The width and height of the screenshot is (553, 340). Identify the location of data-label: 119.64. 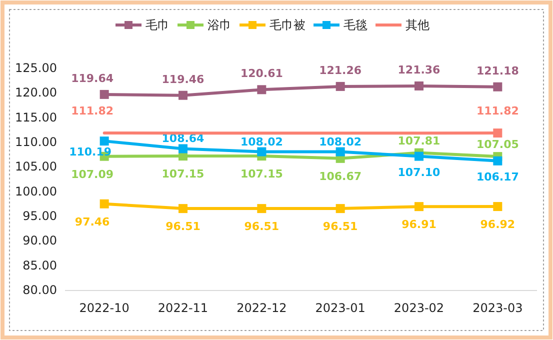
(92, 78).